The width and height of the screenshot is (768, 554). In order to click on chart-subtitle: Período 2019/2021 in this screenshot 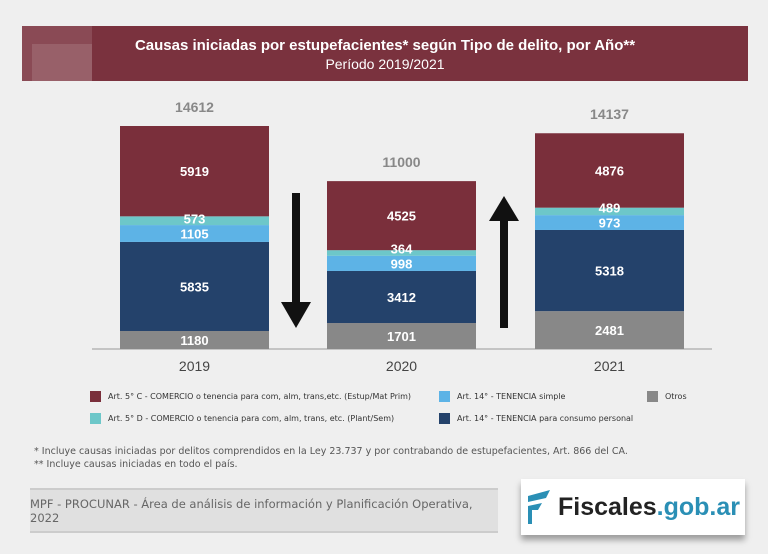, I will do `click(385, 64)`.